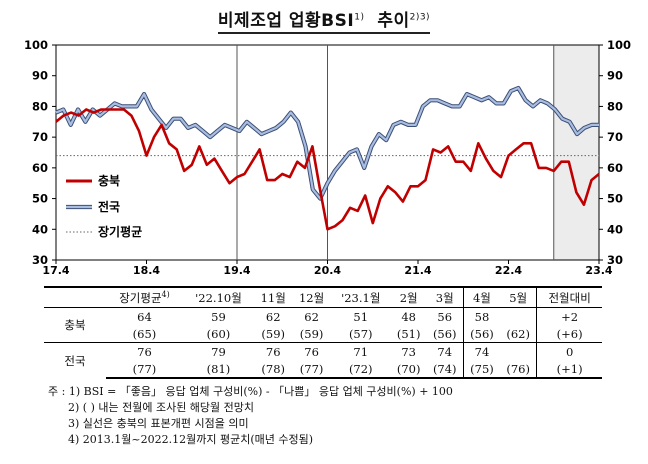 The height and width of the screenshot is (464, 648). I want to click on y-tick-label-right: 90, so click(615, 76).